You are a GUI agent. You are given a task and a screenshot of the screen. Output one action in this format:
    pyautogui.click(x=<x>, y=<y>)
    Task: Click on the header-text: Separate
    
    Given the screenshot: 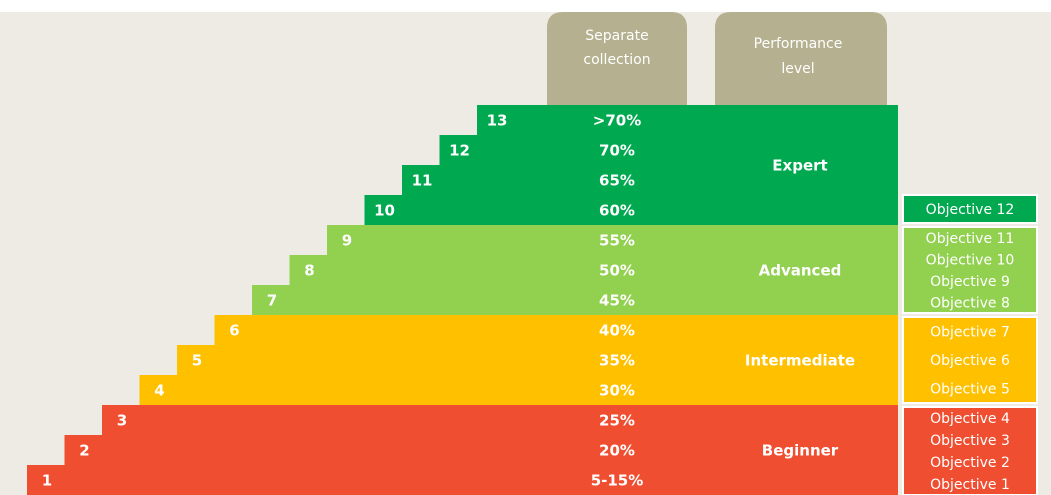 What is the action you would take?
    pyautogui.click(x=616, y=36)
    